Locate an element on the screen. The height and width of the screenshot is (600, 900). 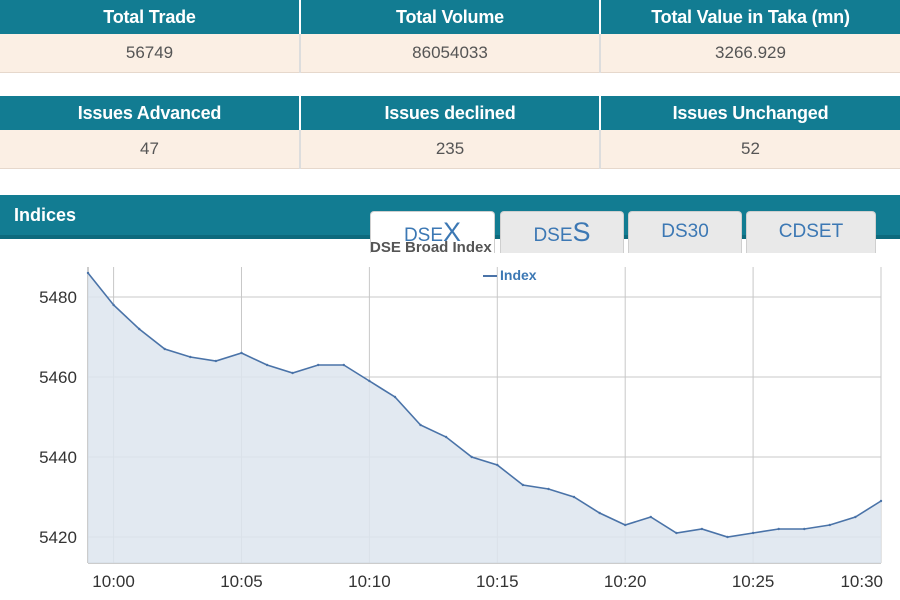
chart-legend: Index is located at coordinates (510, 275).